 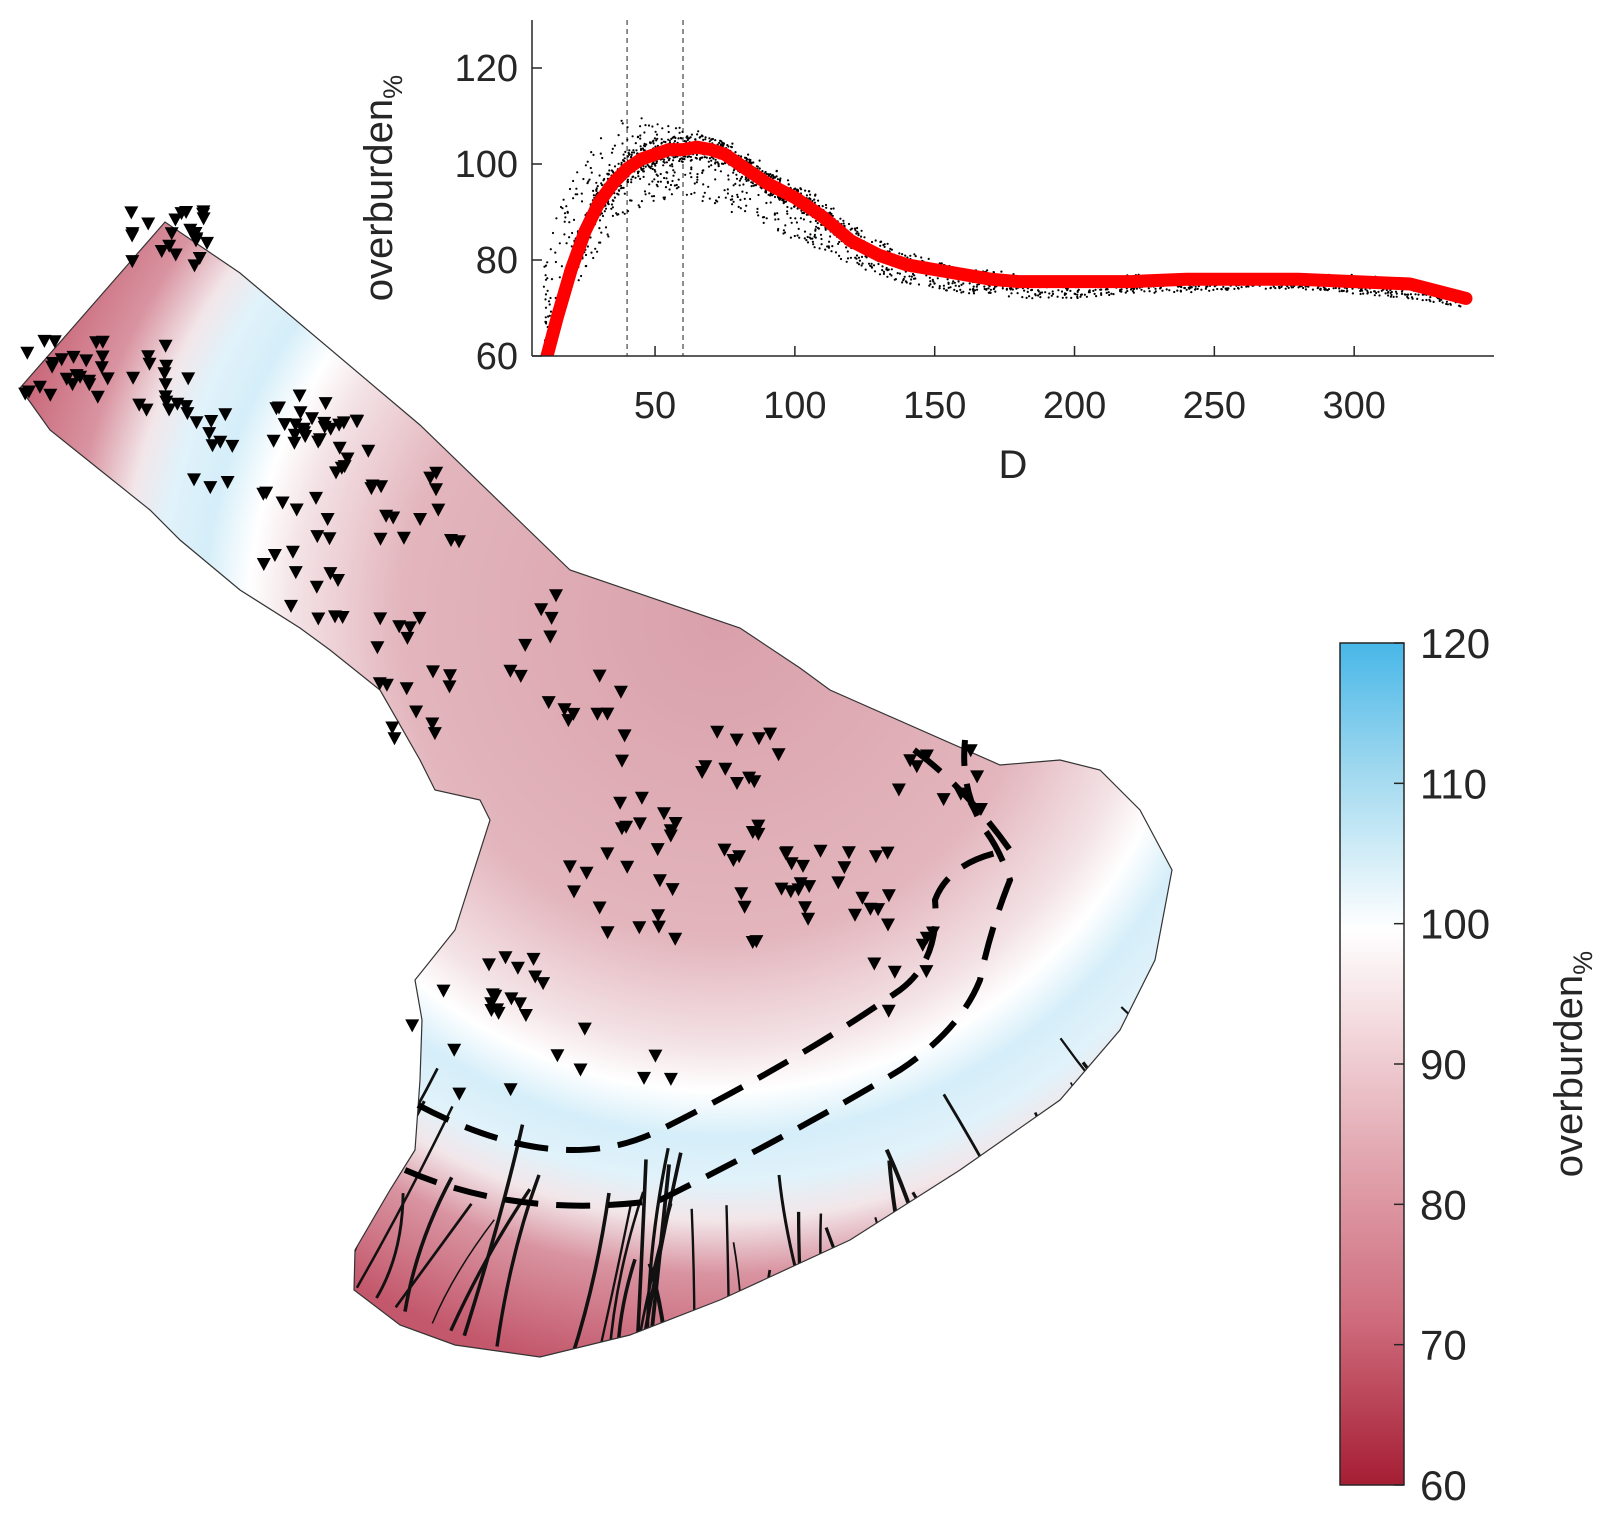 I want to click on x-tick-label: 150, so click(x=934, y=406).